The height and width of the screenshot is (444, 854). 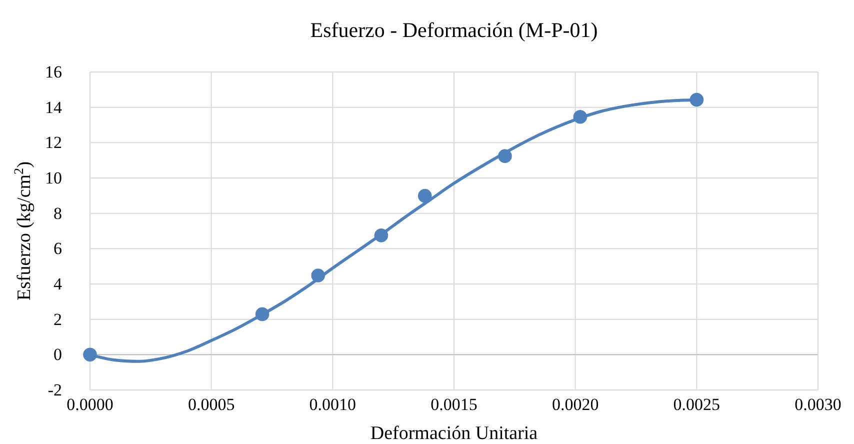 What do you see at coordinates (696, 404) in the screenshot?
I see `x-tick-label: 0.0025` at bounding box center [696, 404].